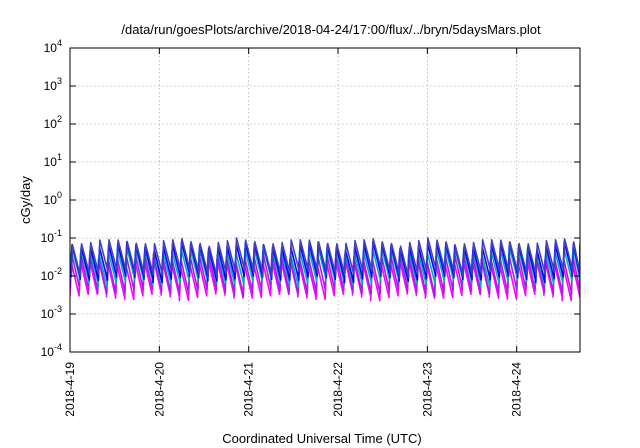 This screenshot has width=640, height=448. I want to click on y-tick-label: 10⁻³, so click(51, 312).